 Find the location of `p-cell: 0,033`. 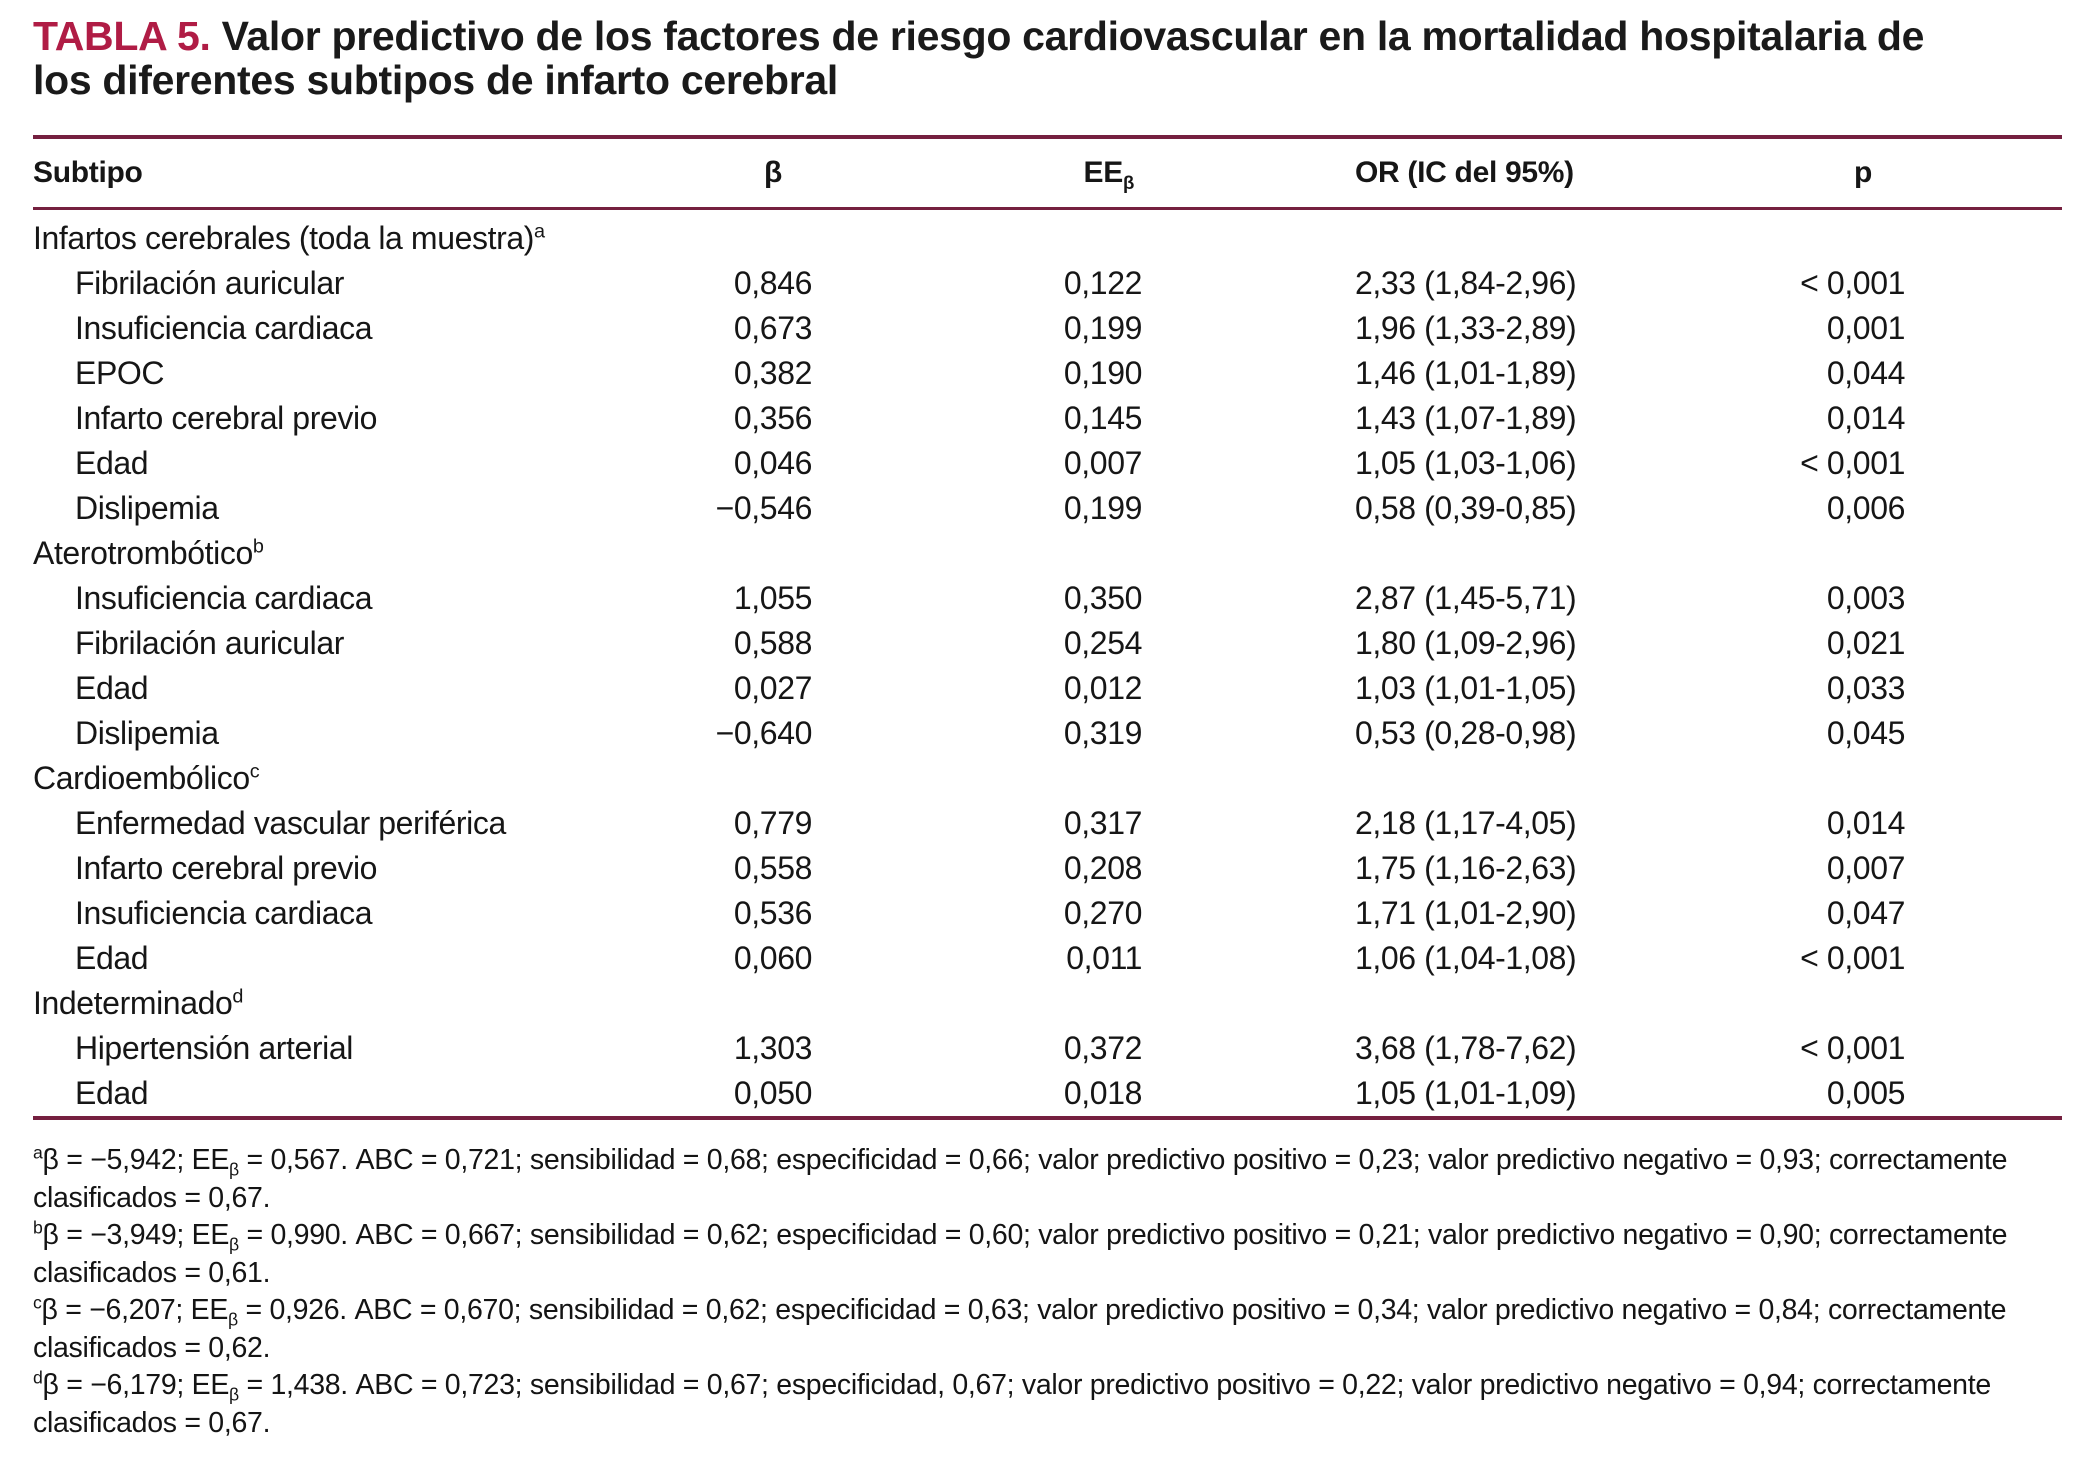

p-cell: 0,033 is located at coordinates (1865, 688).